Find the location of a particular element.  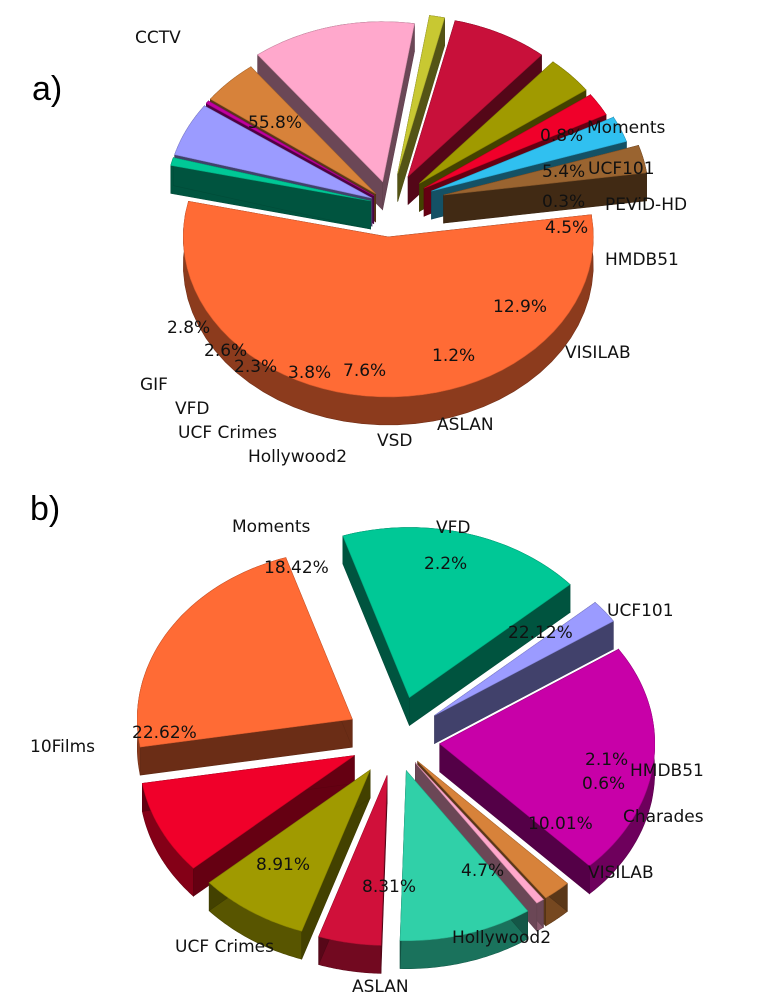

value-label-ucf-crimes: 8.91% is located at coordinates (283, 865).